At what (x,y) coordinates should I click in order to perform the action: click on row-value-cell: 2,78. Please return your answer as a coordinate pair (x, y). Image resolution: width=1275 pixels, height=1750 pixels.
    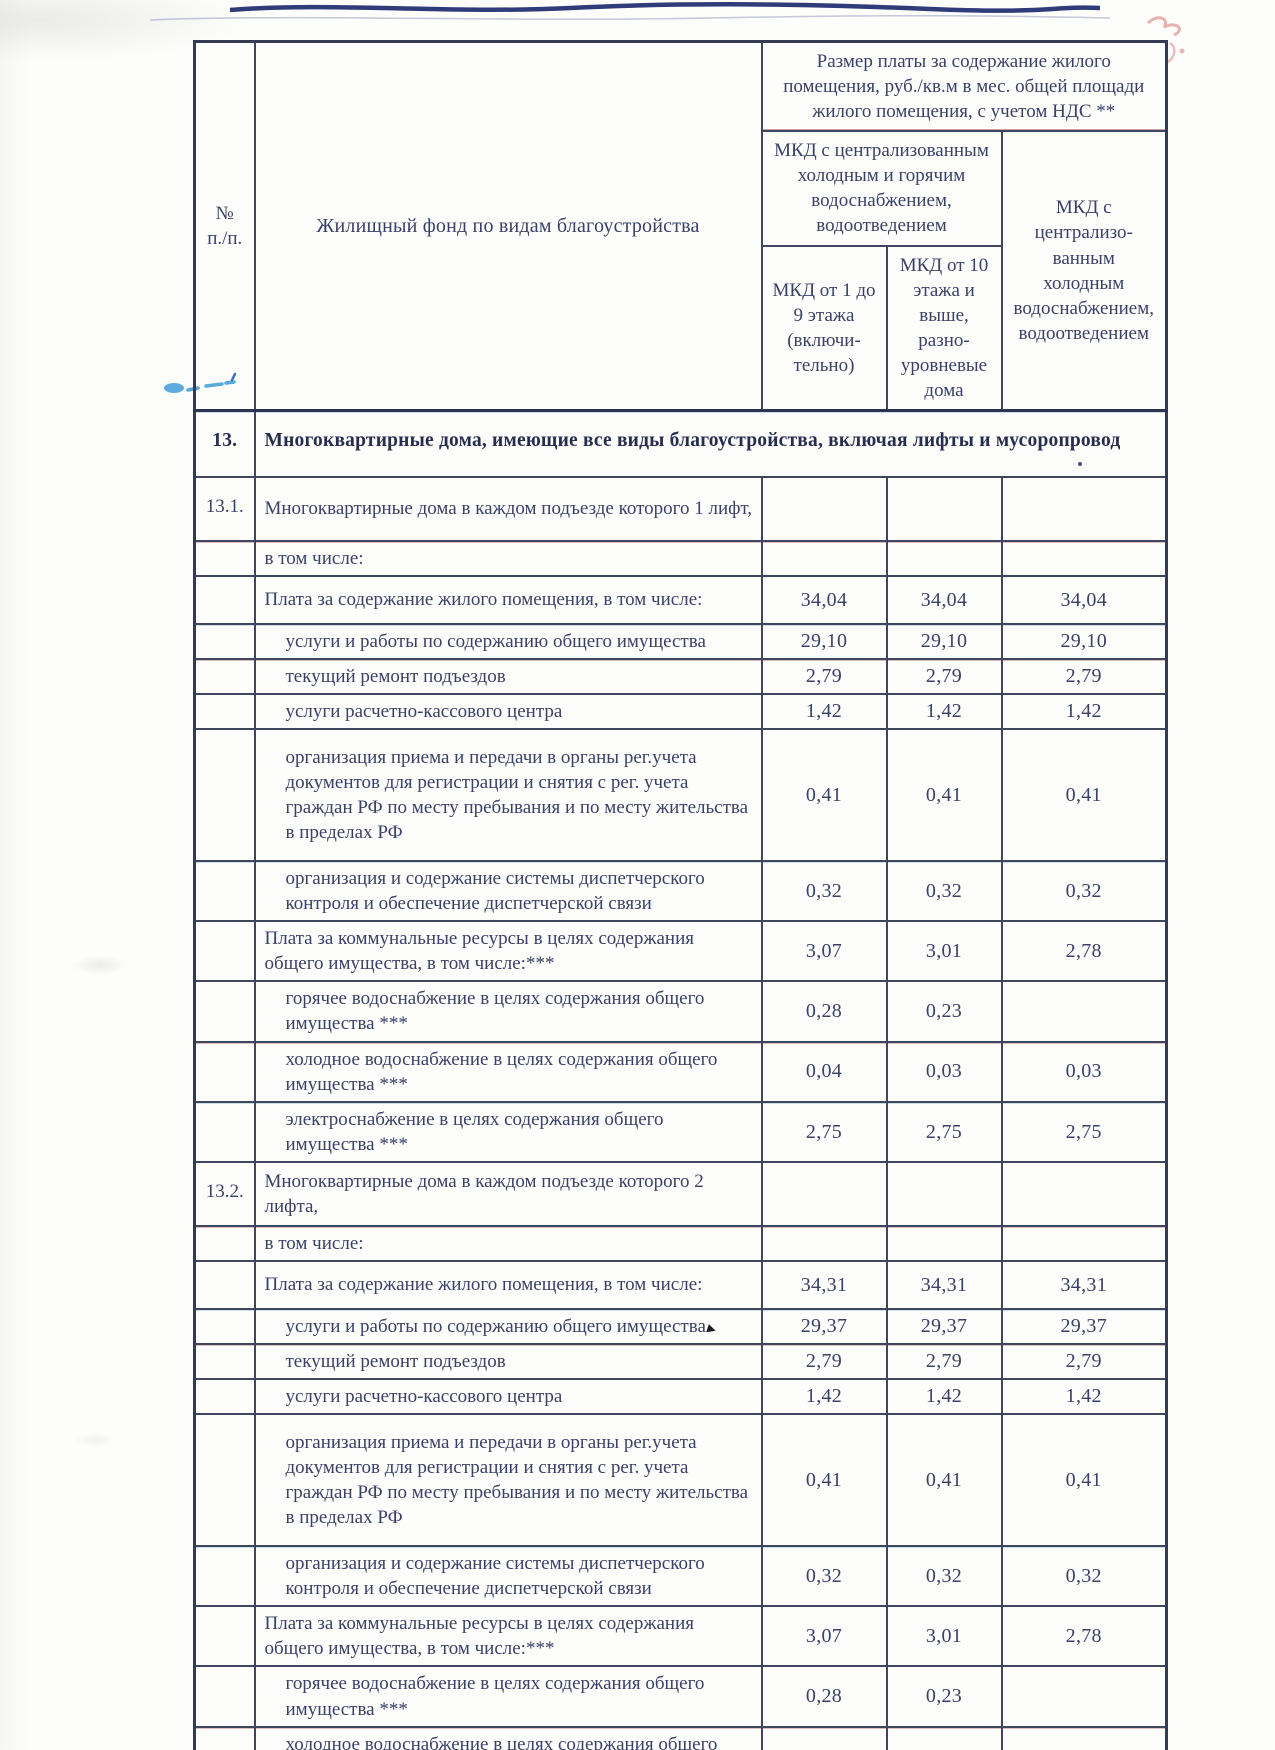
    Looking at the image, I should click on (1084, 1636).